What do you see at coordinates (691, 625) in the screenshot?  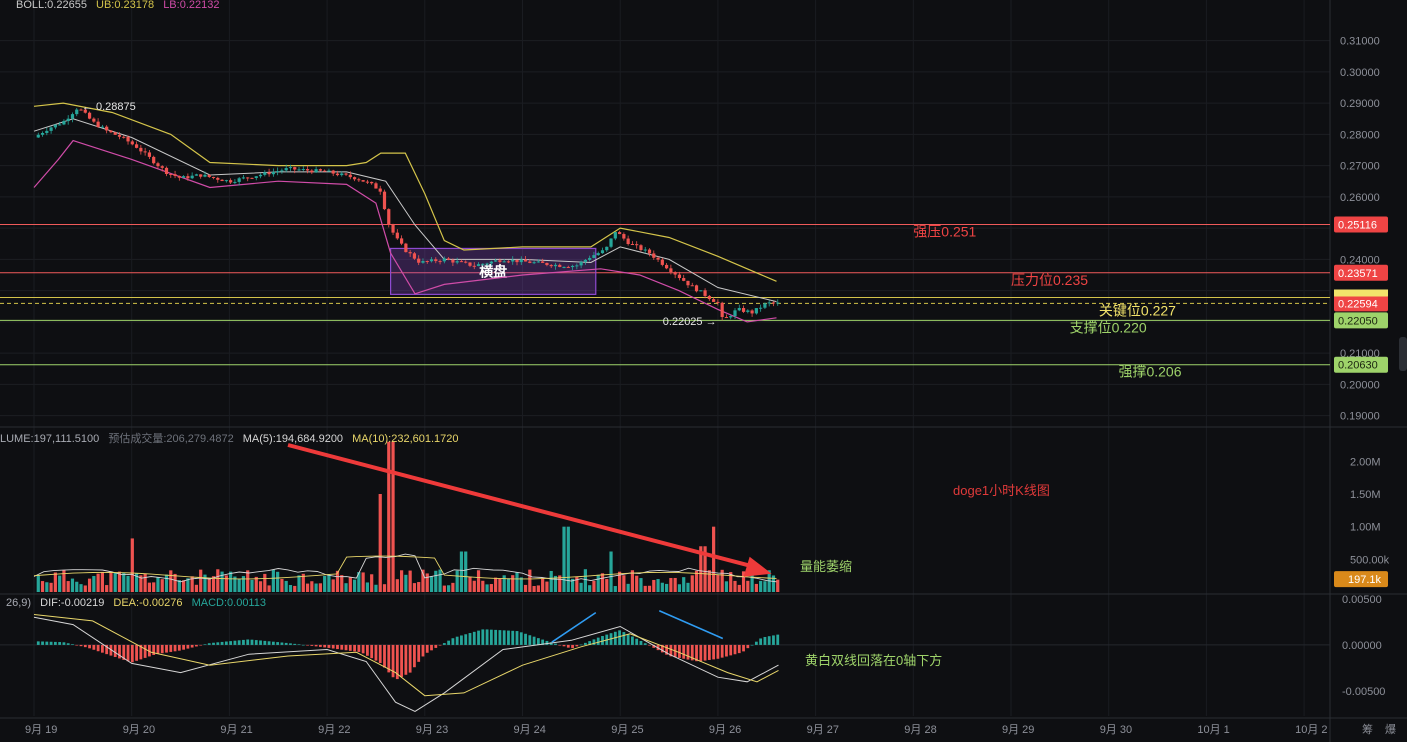 I see `macd-blue-arrow` at bounding box center [691, 625].